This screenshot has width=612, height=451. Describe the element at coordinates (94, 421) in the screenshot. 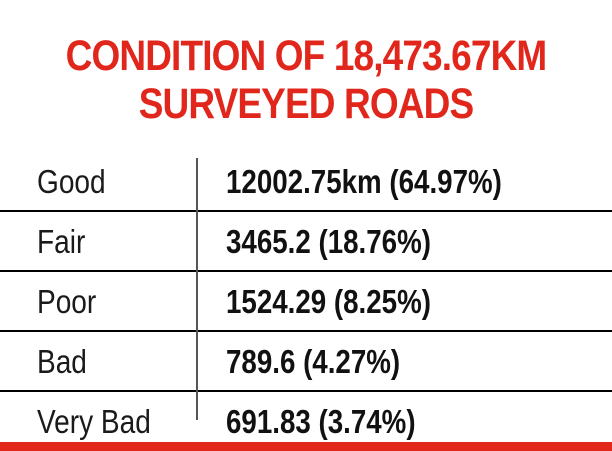

I see `category-label: Very Bad` at that location.